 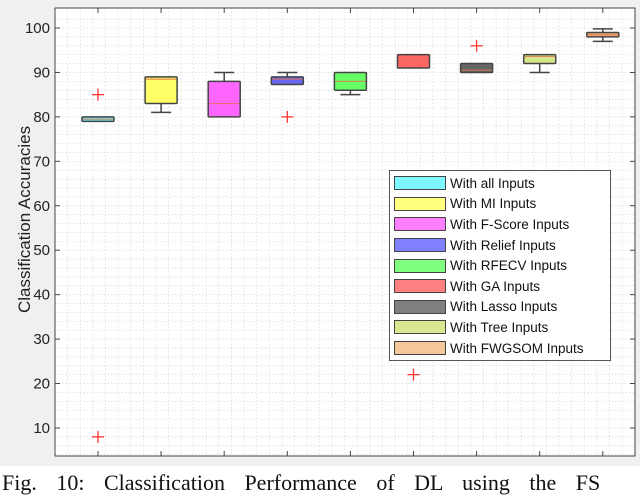 I want to click on legend-label: With GA Inputs, so click(x=495, y=286).